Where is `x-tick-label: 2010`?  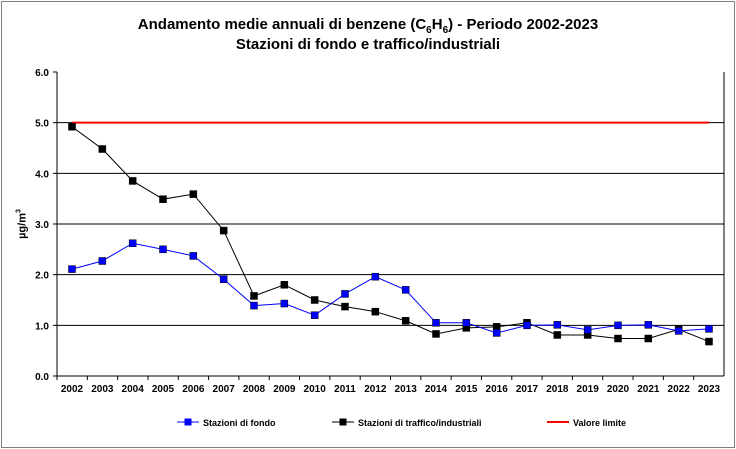 x-tick-label: 2010 is located at coordinates (315, 389).